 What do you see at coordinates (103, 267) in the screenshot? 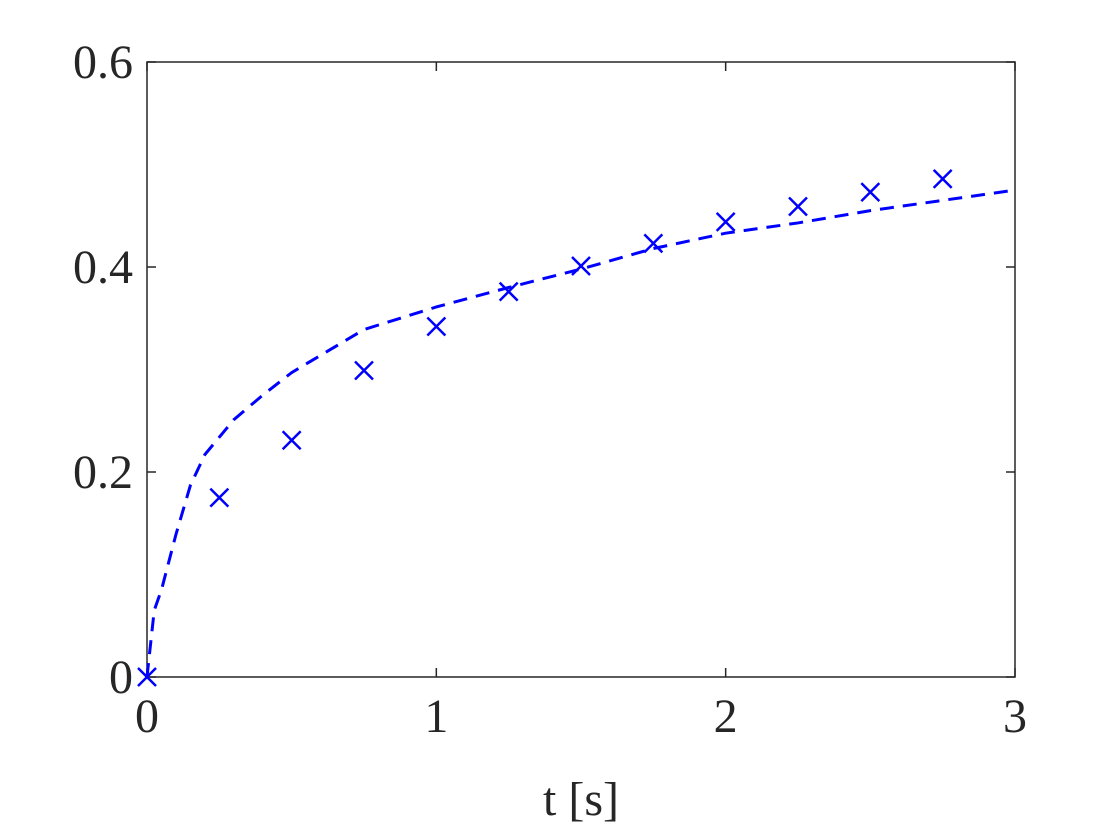
I see `y-tick-label: 0.4` at bounding box center [103, 267].